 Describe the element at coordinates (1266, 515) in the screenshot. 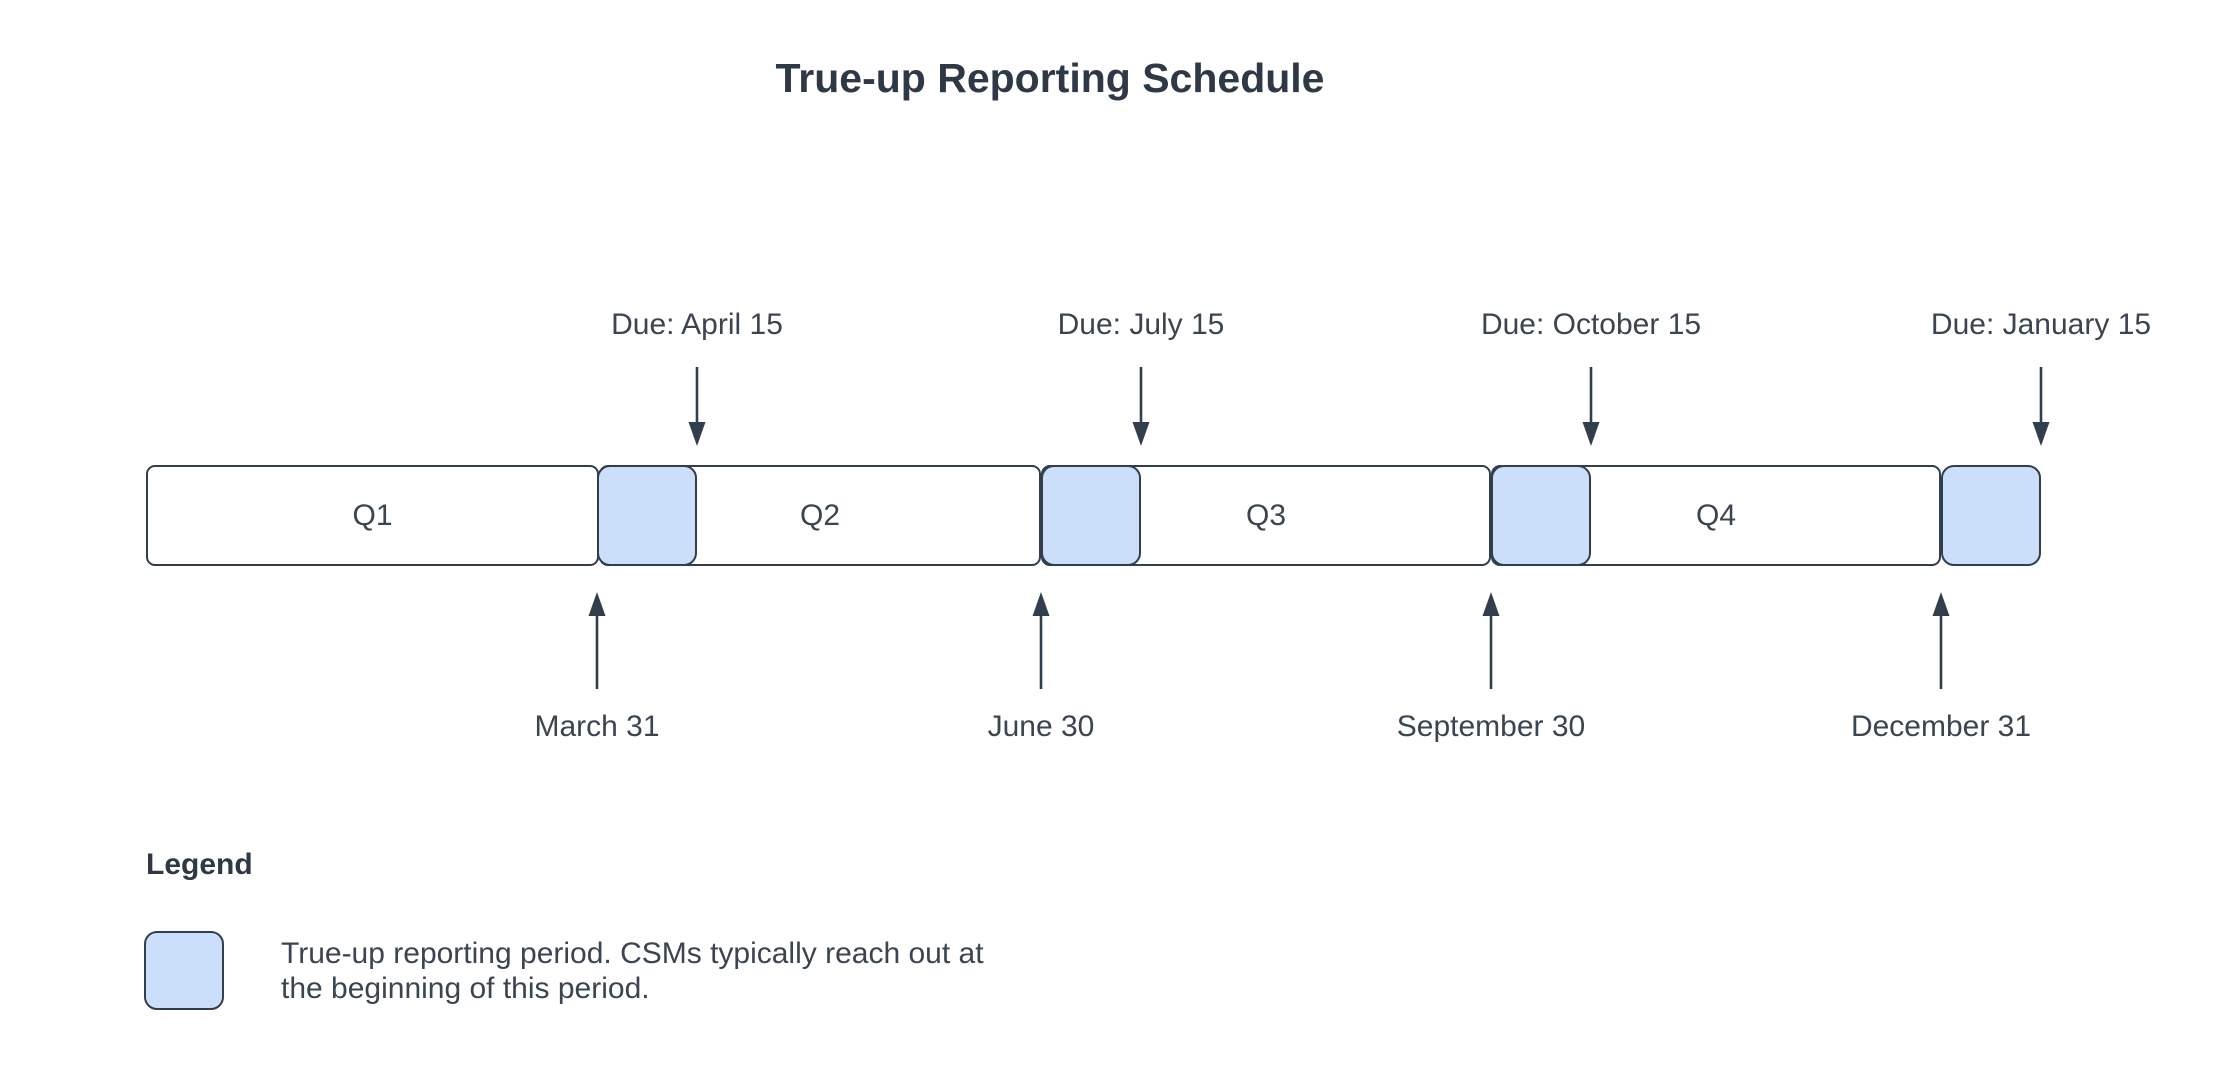

I see `quarter-label-q3: Q3` at that location.